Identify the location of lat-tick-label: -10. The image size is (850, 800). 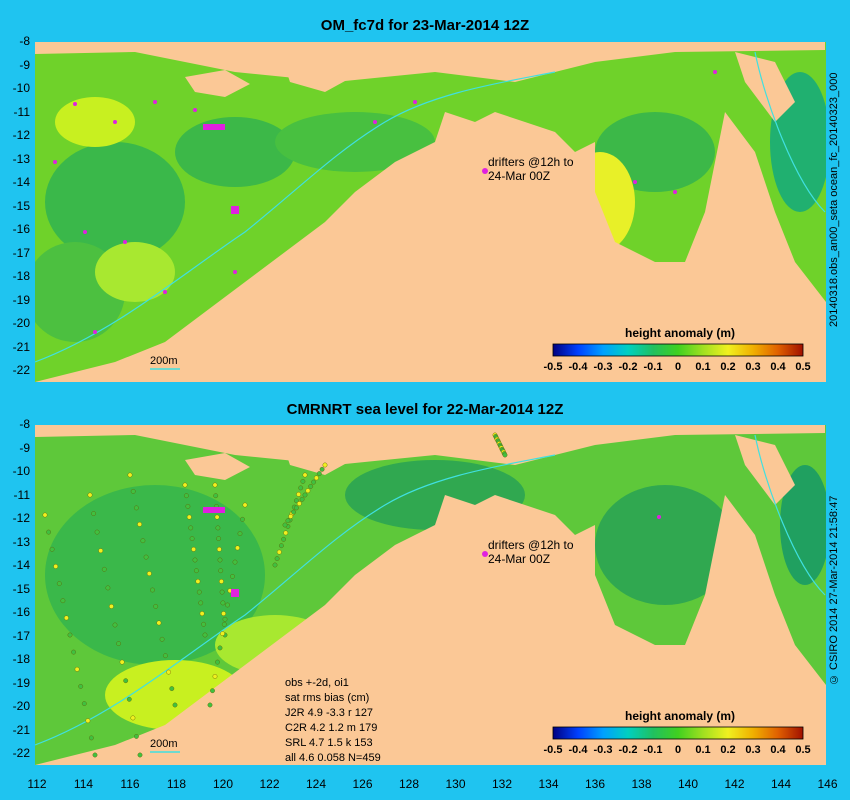
(21, 88).